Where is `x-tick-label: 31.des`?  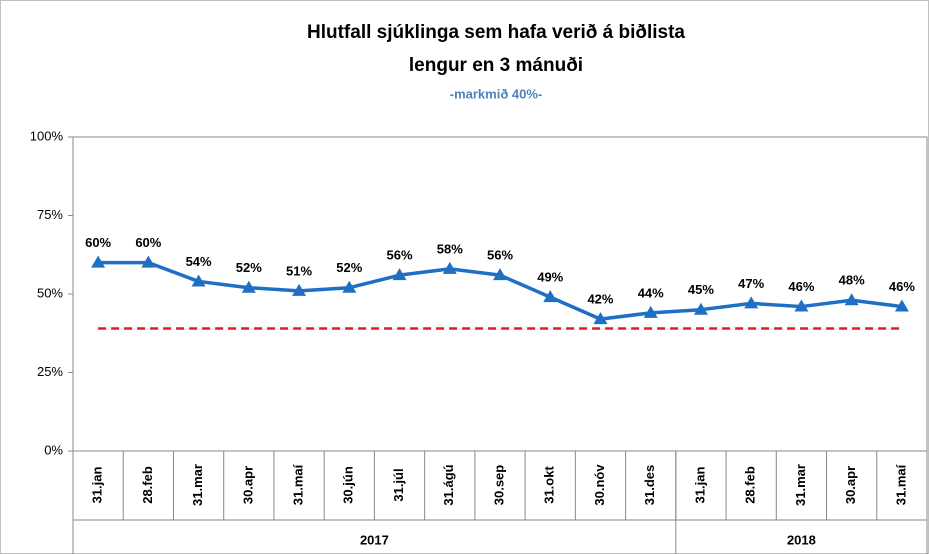
x-tick-label: 31.des is located at coordinates (649, 485).